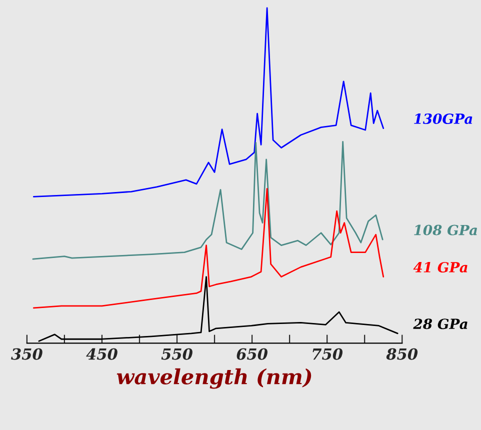  Describe the element at coordinates (252, 354) in the screenshot. I see `x-tick-label: 650` at that location.